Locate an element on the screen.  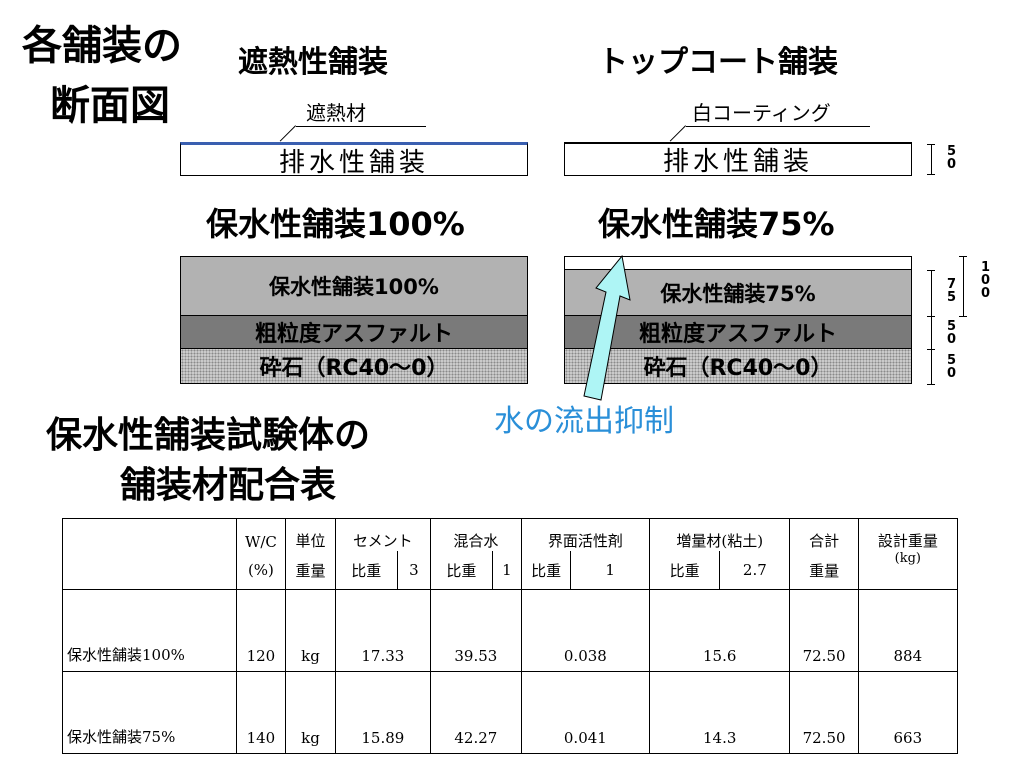
cell-wc: 120 is located at coordinates (261, 630).